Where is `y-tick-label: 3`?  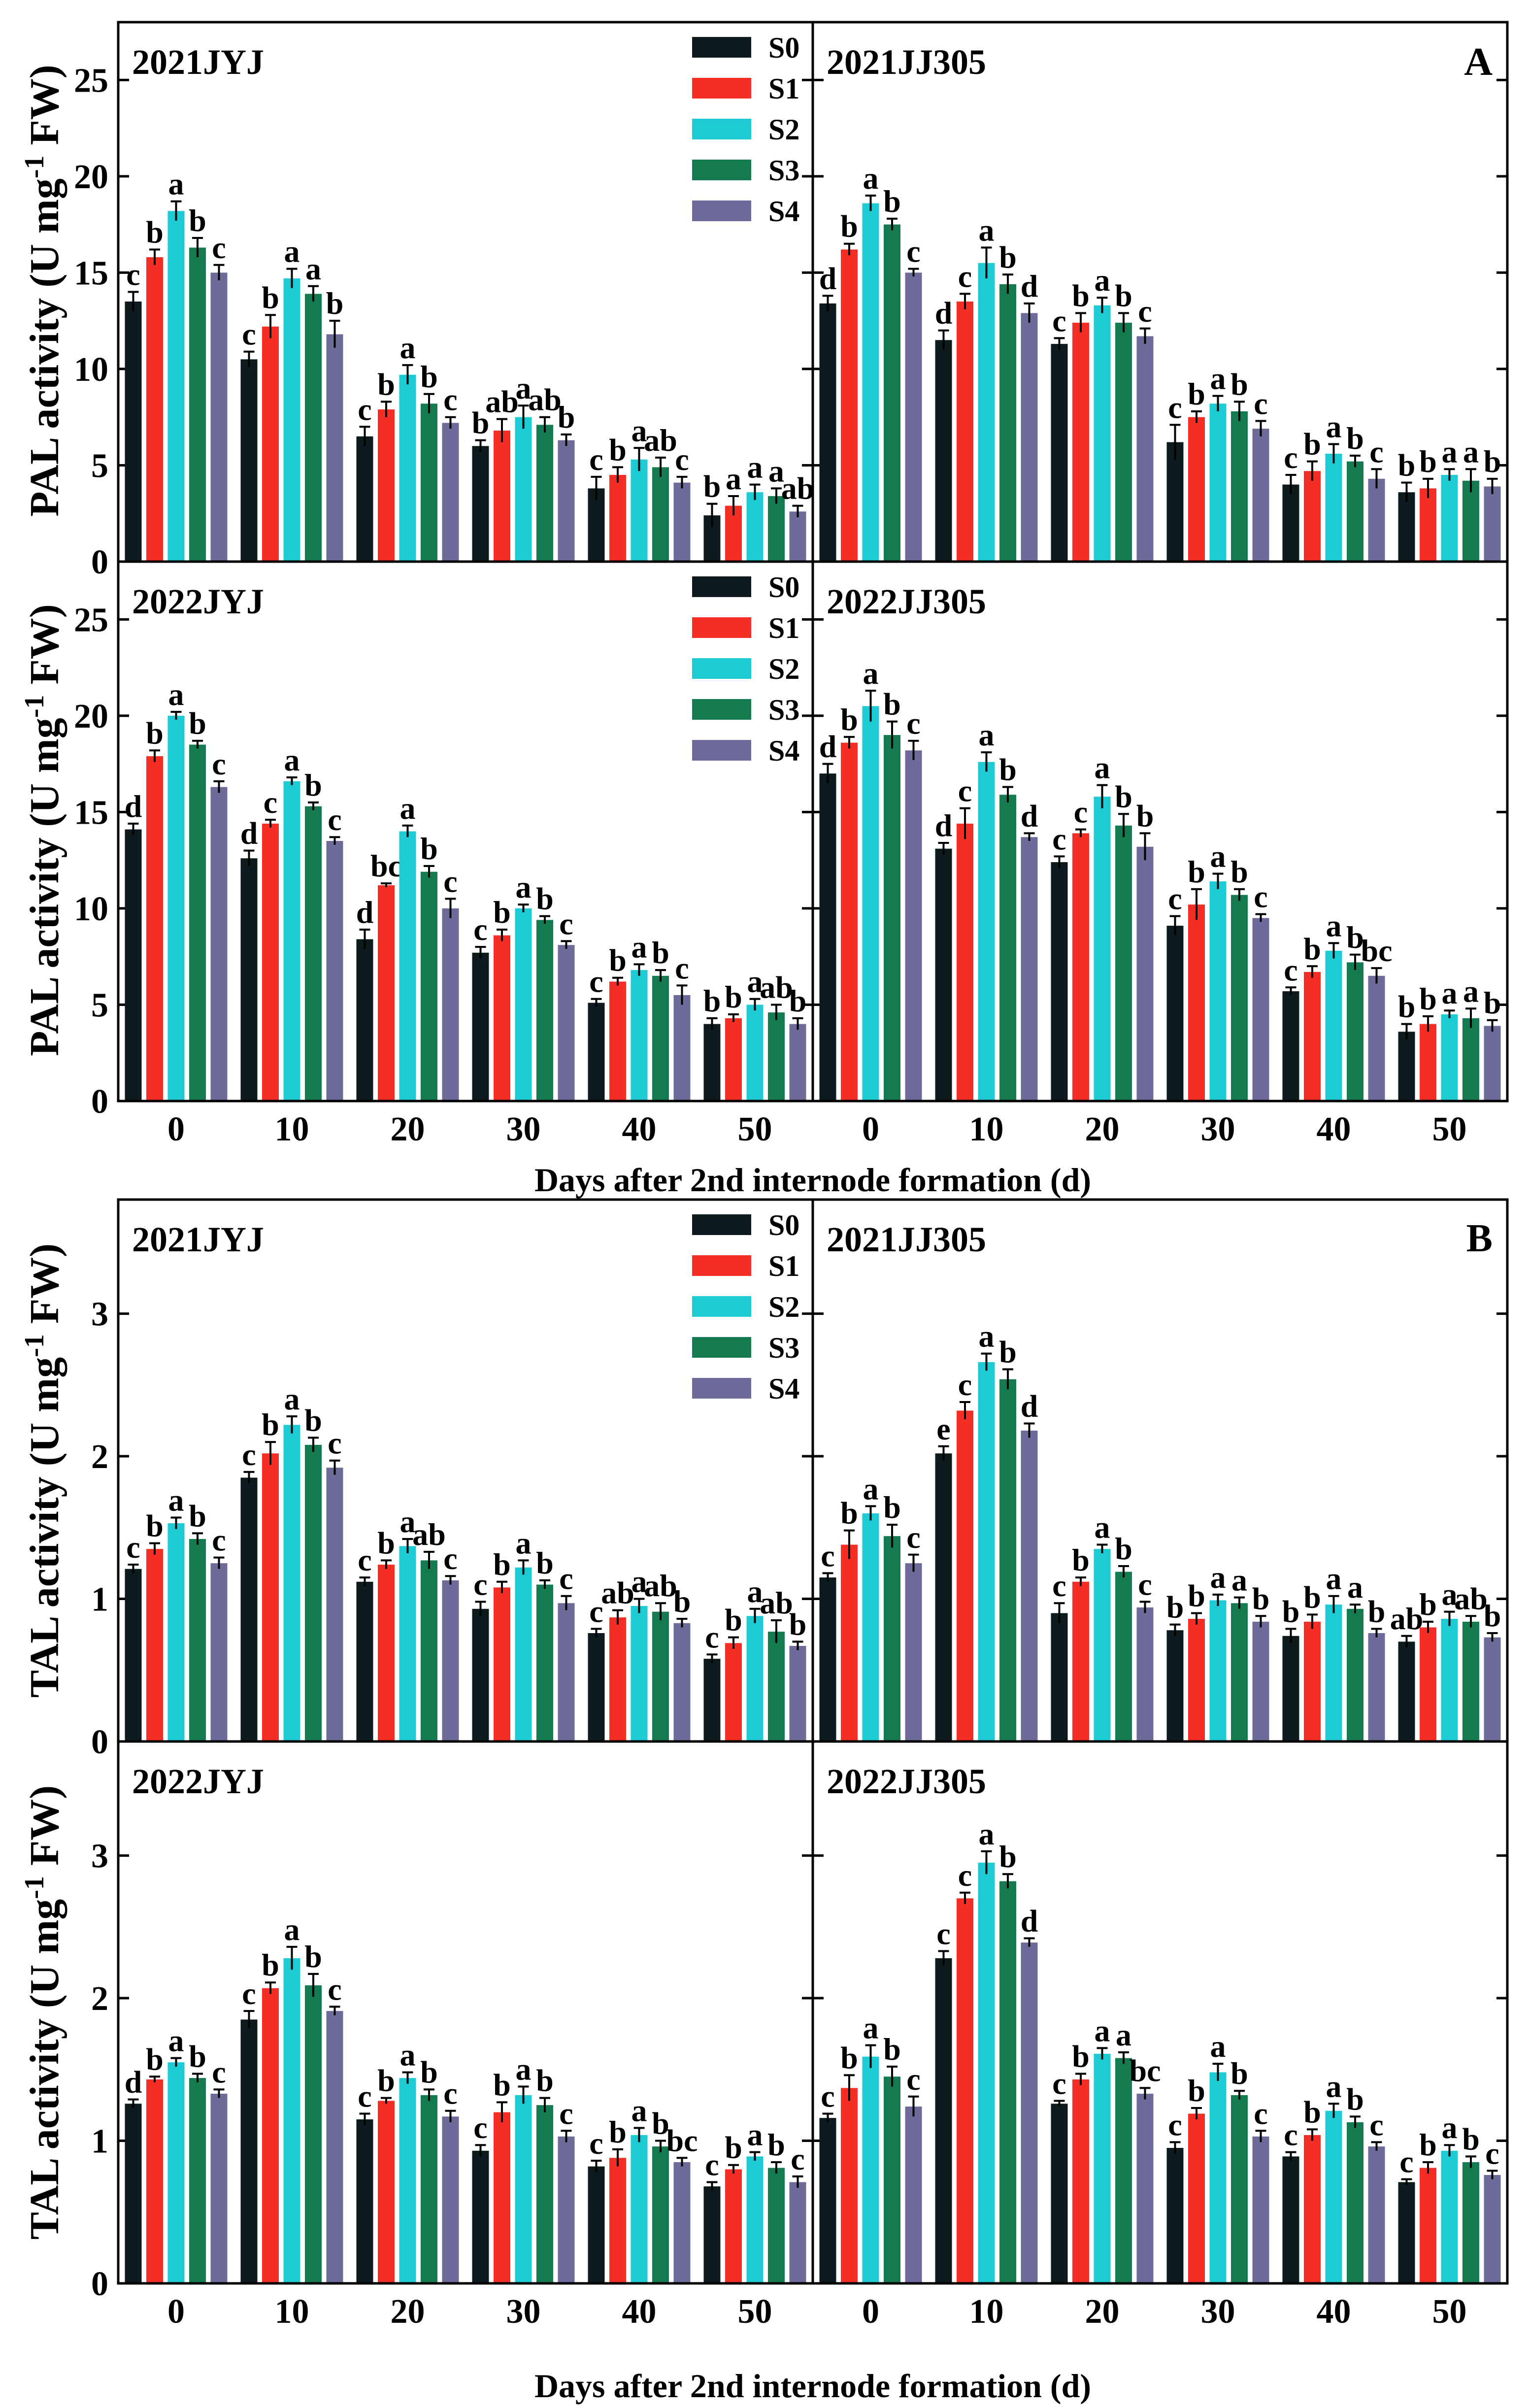
y-tick-label: 3 is located at coordinates (99, 1856).